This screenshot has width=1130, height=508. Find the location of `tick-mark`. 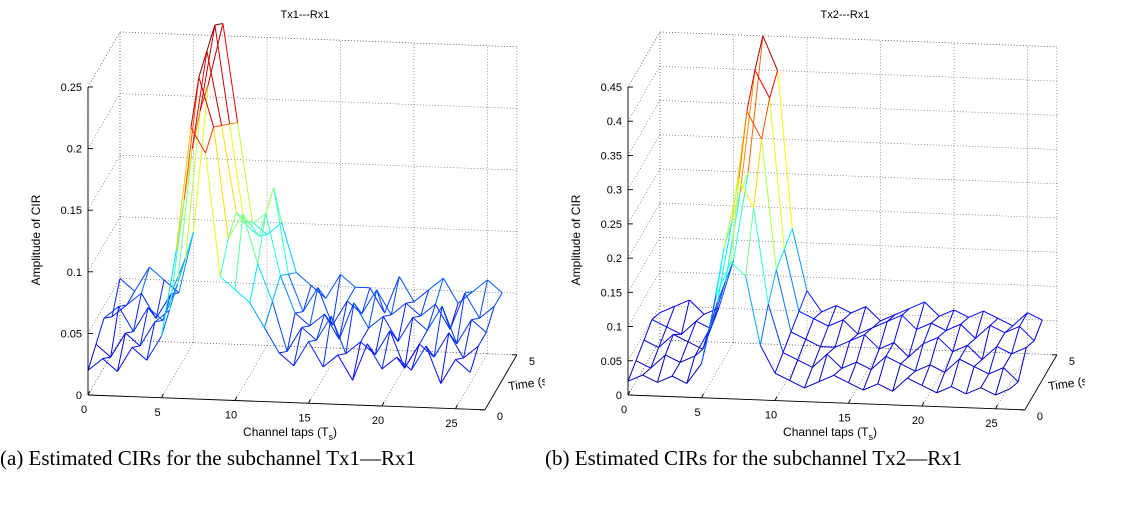

tick-mark is located at coordinates (162, 395).